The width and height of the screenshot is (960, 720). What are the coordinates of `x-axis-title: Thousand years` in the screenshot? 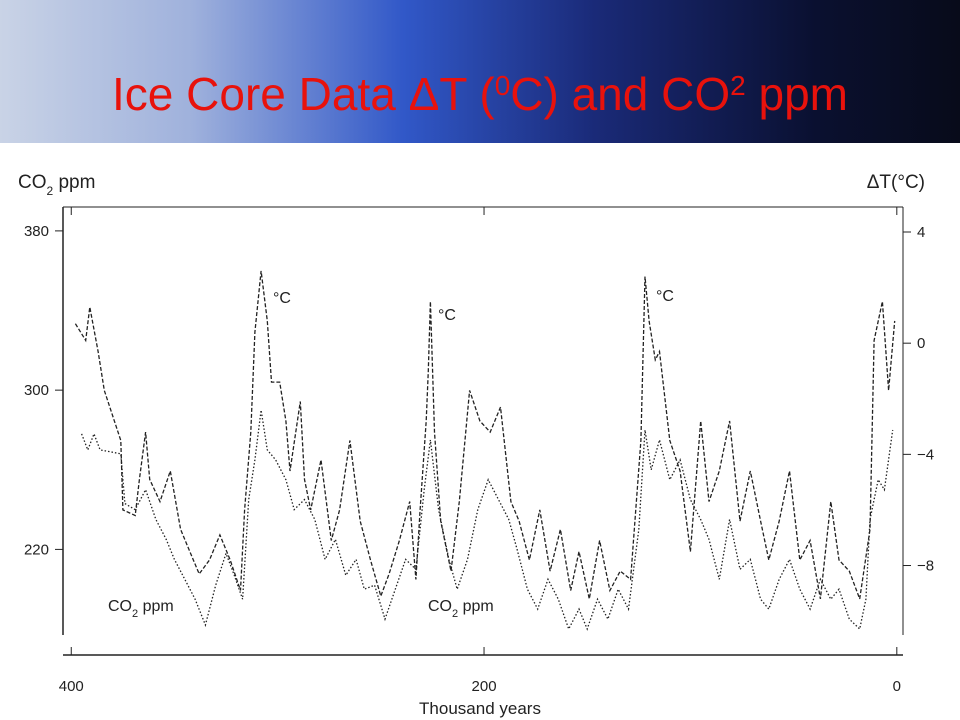 It's located at (480, 708).